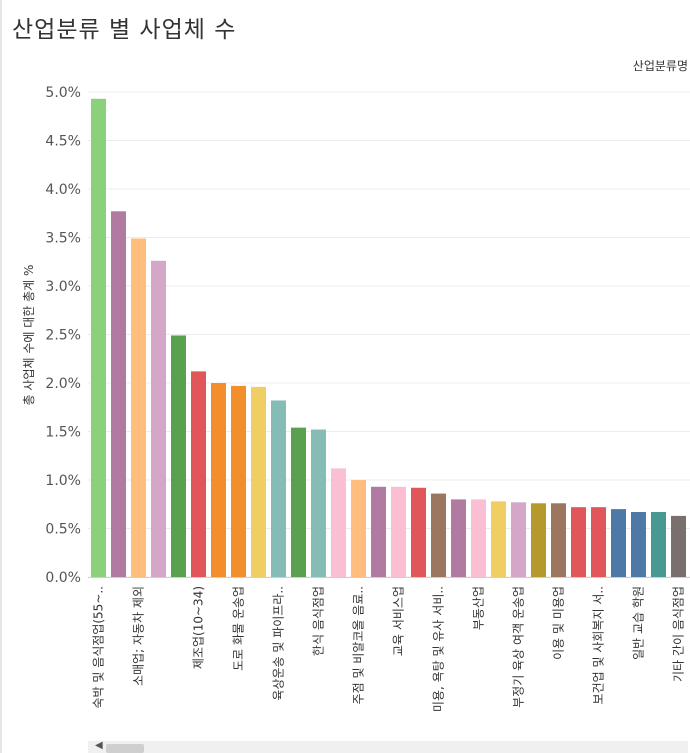 Image resolution: width=690 pixels, height=753 pixels. Describe the element at coordinates (63, 336) in the screenshot. I see `y-tick-label: 2.5%` at that location.